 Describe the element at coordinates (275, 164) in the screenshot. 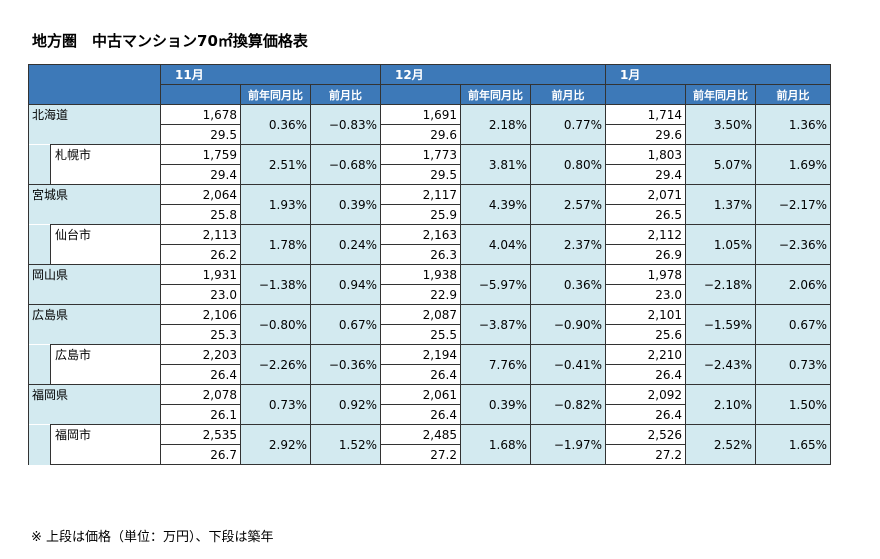

I see `yoy-cell: 2.51%` at that location.